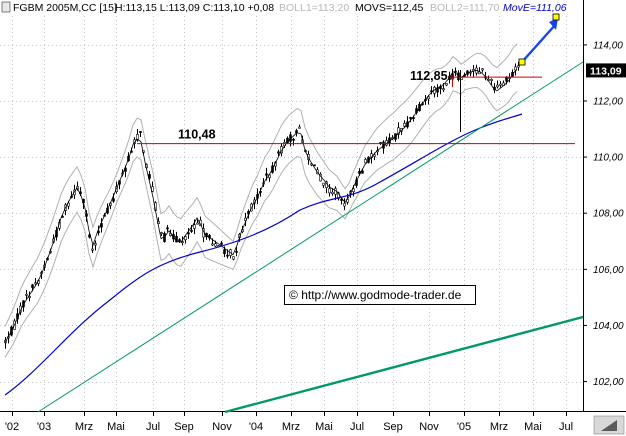 The image size is (626, 436). What do you see at coordinates (197, 135) in the screenshot?
I see `resistance-label: 110,48` at bounding box center [197, 135].